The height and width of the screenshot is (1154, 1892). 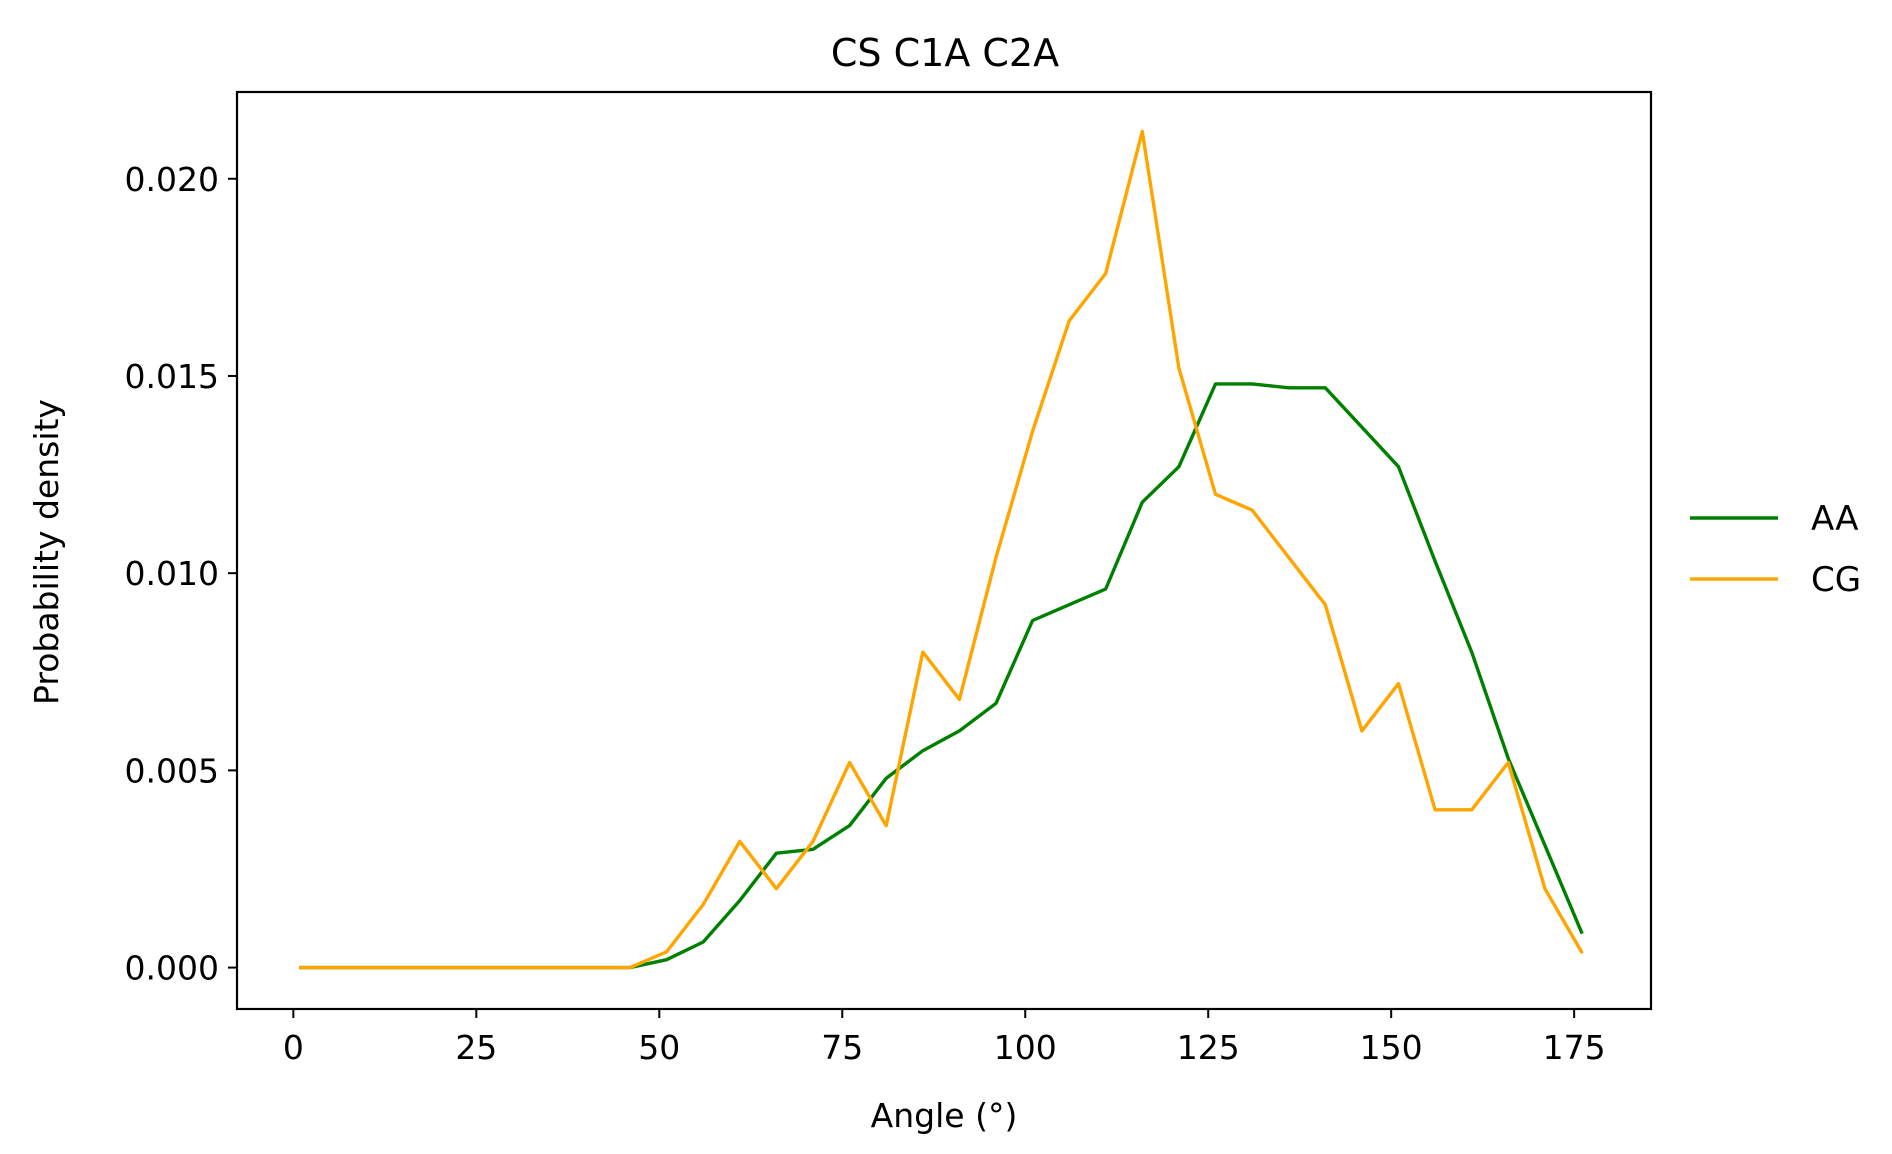 I want to click on y-axis: 0.000 0.005 0.010 0.015 0.020, so click(x=181, y=574).